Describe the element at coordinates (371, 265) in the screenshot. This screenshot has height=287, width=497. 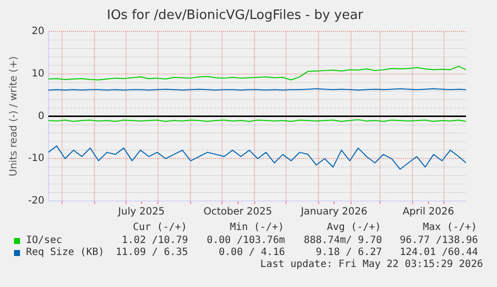
I see `text: Last update: Fri May 22 03:15:29 2026` at that location.